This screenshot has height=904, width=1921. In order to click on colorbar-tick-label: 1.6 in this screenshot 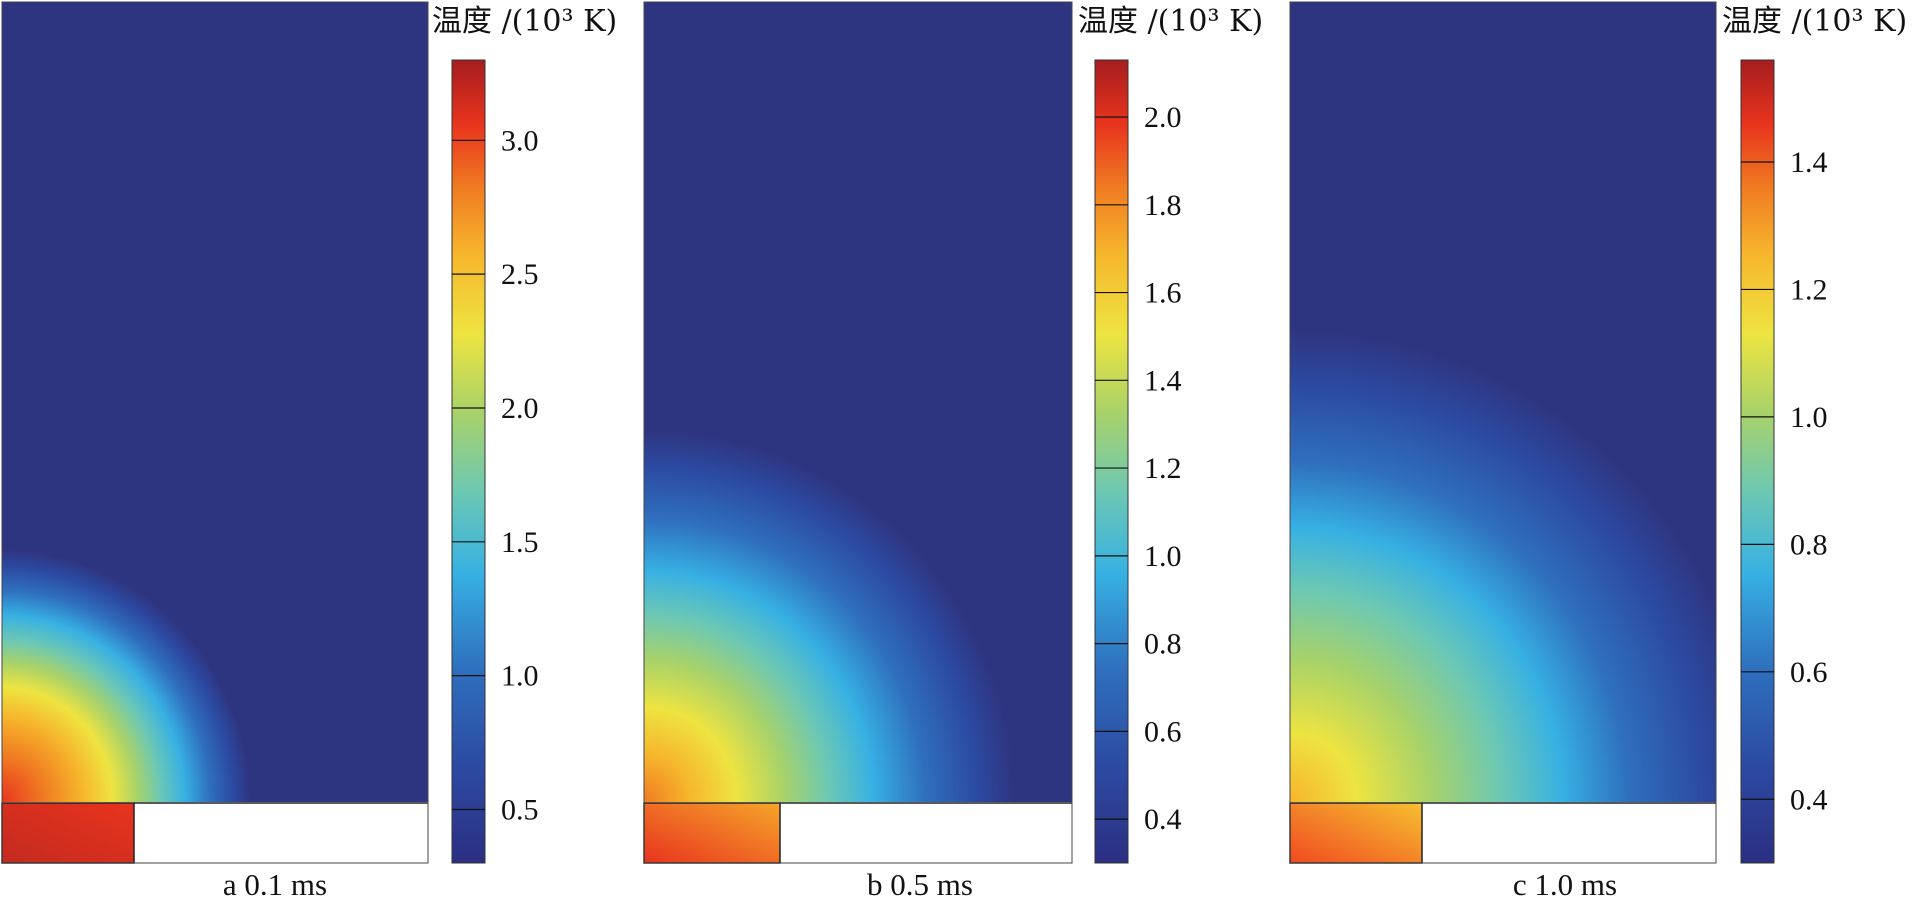, I will do `click(1163, 293)`.